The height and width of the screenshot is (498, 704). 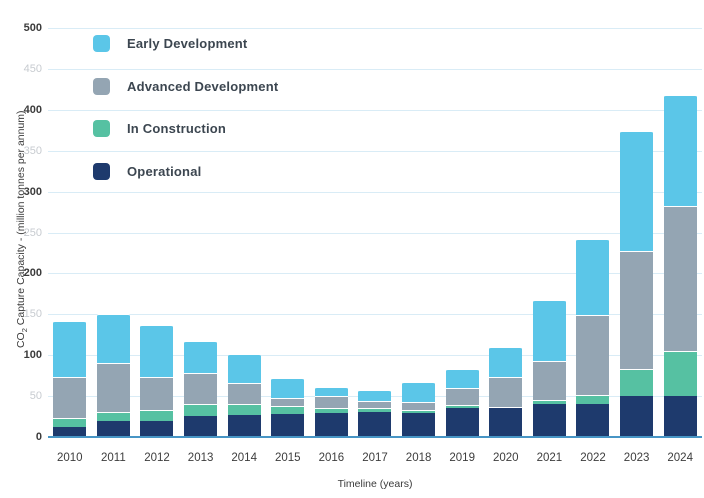 What do you see at coordinates (462, 378) in the screenshot?
I see `bar-2019-early-development` at bounding box center [462, 378].